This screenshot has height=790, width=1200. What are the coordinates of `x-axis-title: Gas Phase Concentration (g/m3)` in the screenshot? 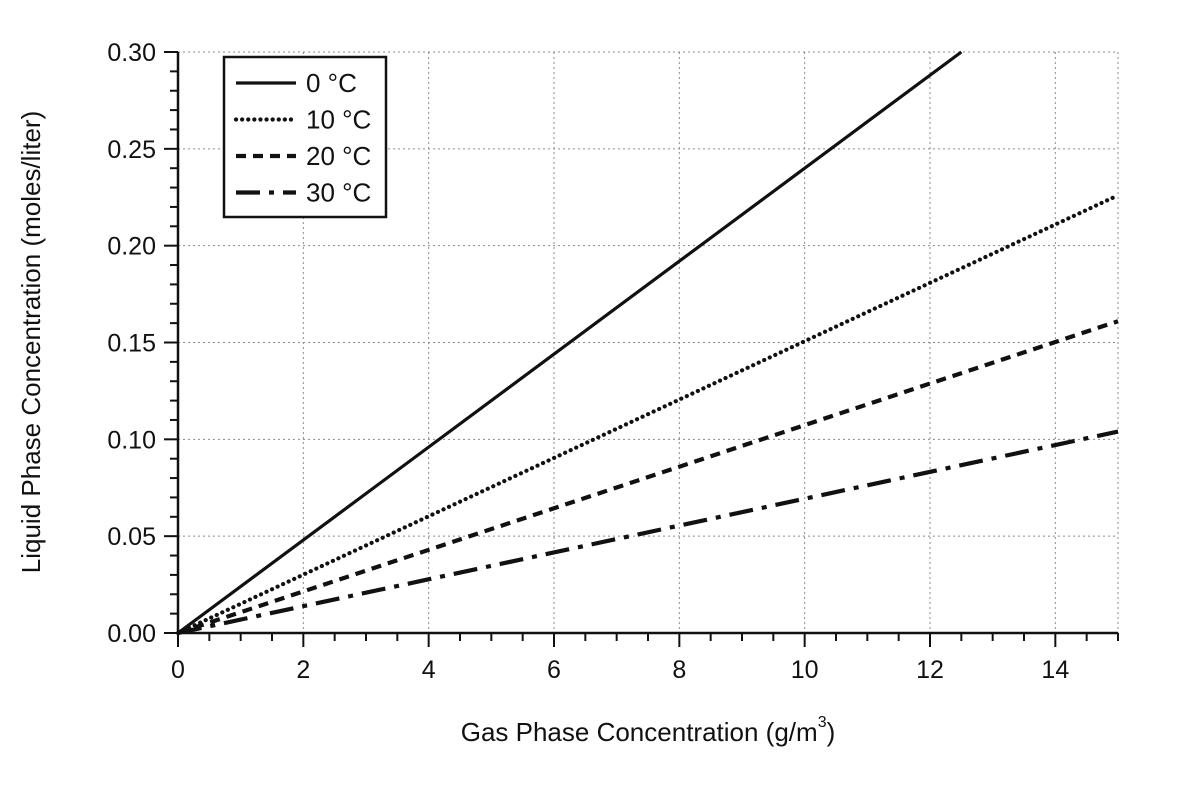 It's located at (648, 730).